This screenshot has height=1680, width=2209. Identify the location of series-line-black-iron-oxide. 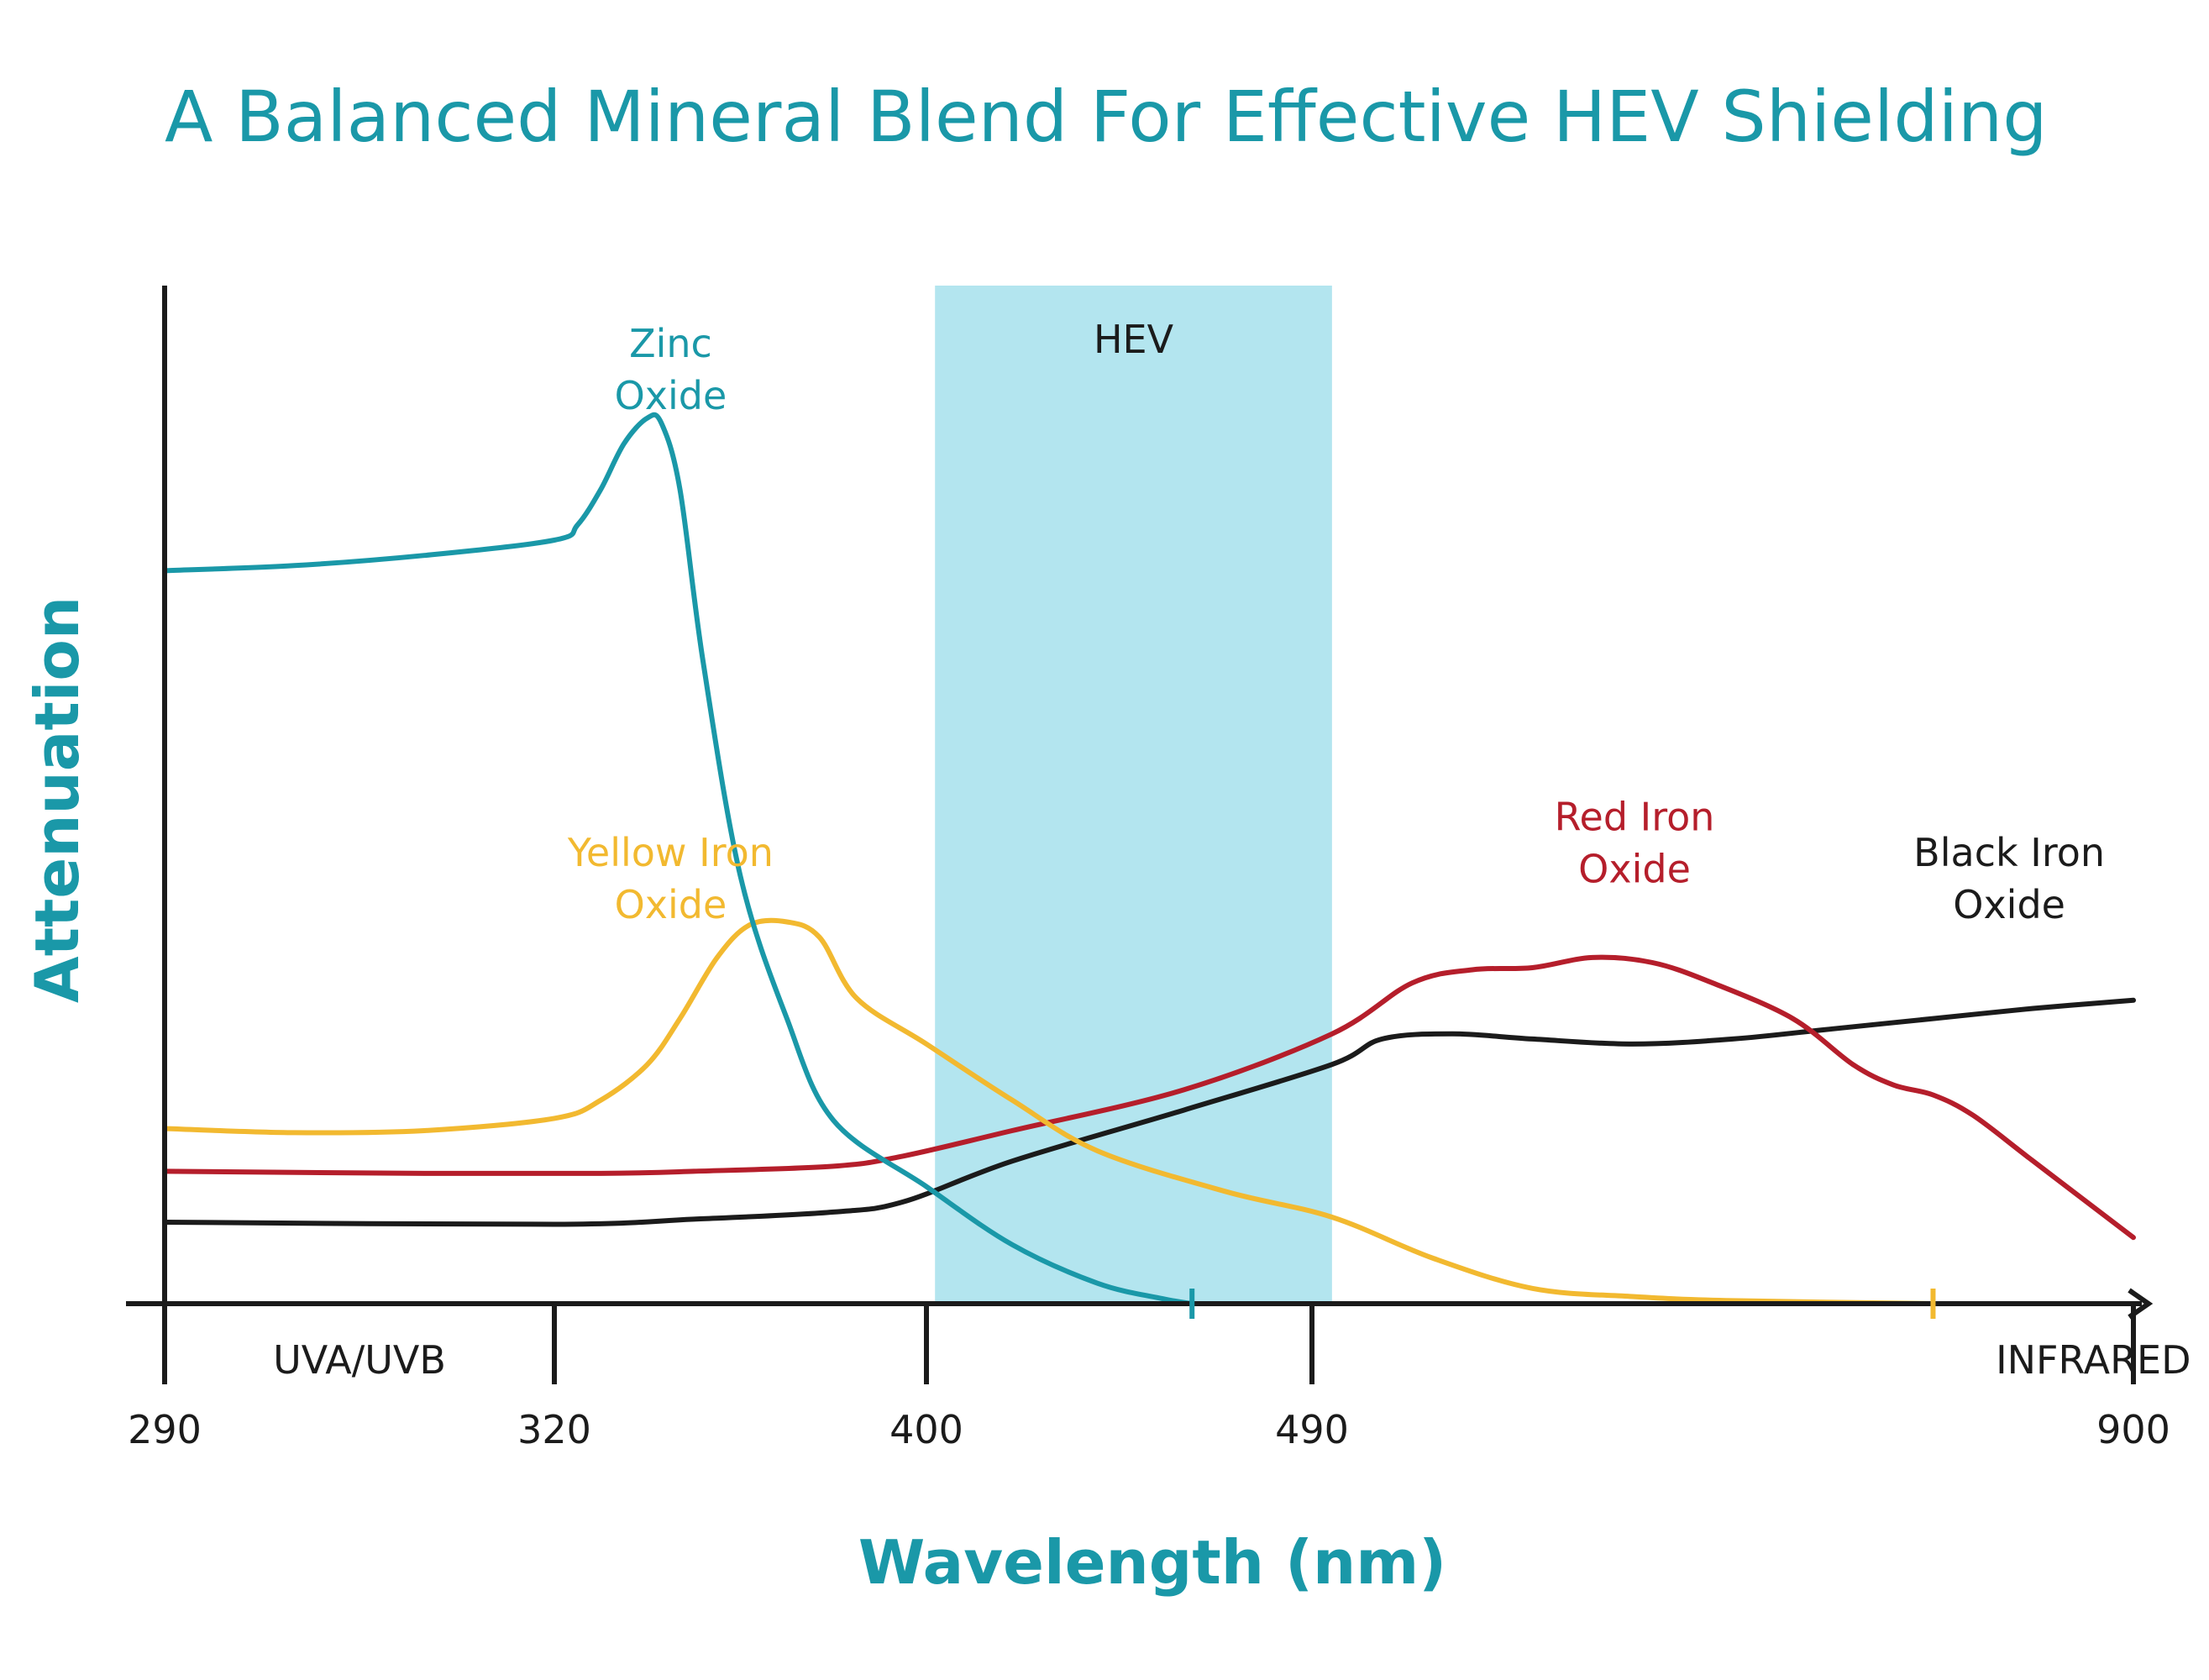
(1149, 1112).